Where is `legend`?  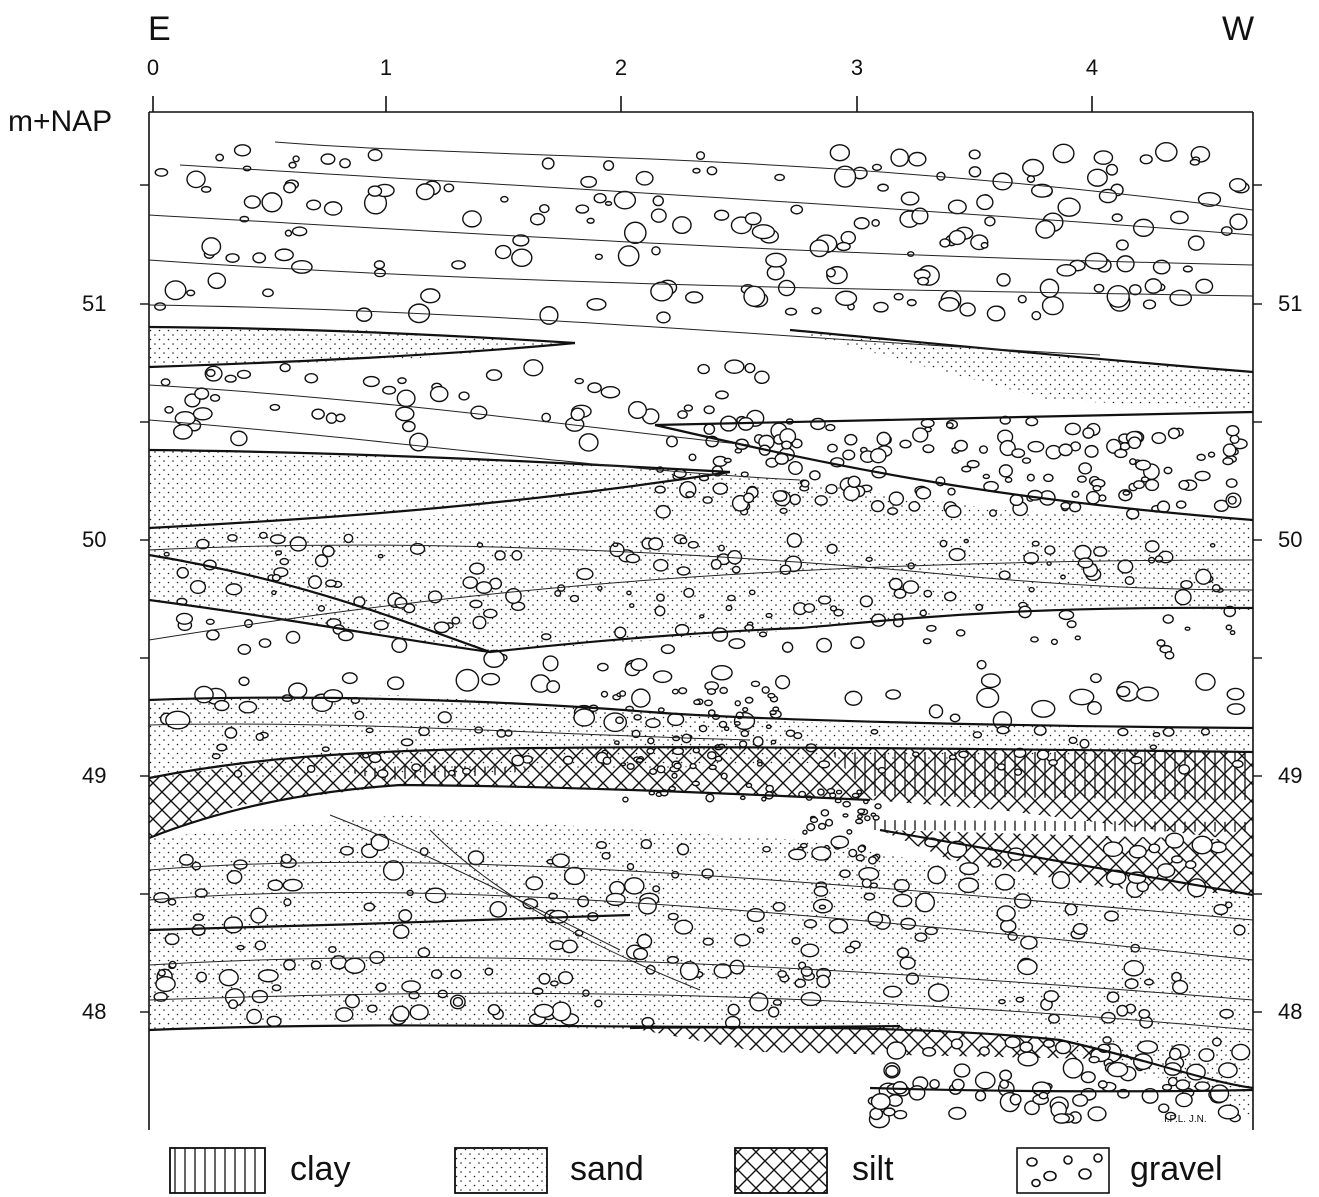
legend is located at coordinates (639, 1170).